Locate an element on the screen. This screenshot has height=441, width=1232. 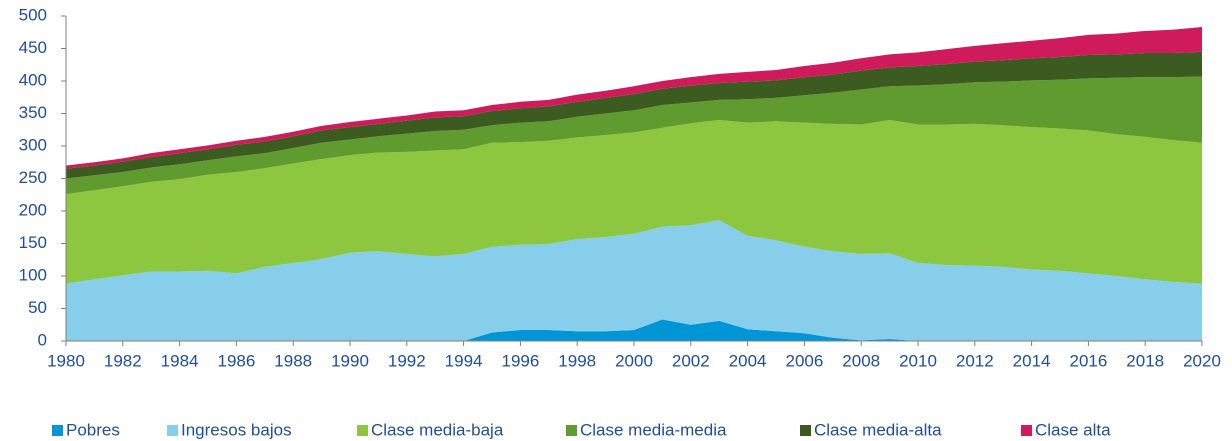
x-tick-label: 2000 is located at coordinates (634, 360).